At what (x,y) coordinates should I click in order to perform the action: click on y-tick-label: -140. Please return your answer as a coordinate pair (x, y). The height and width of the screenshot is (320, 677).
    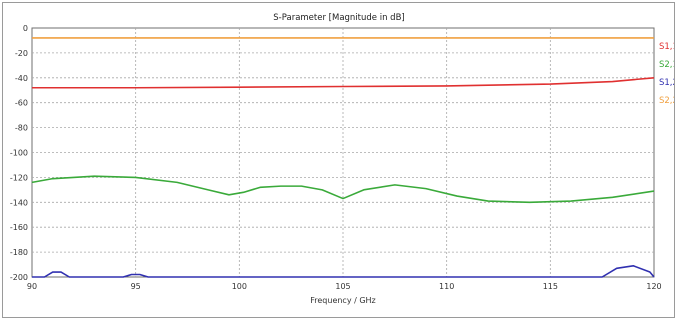
    Looking at the image, I should click on (19, 202).